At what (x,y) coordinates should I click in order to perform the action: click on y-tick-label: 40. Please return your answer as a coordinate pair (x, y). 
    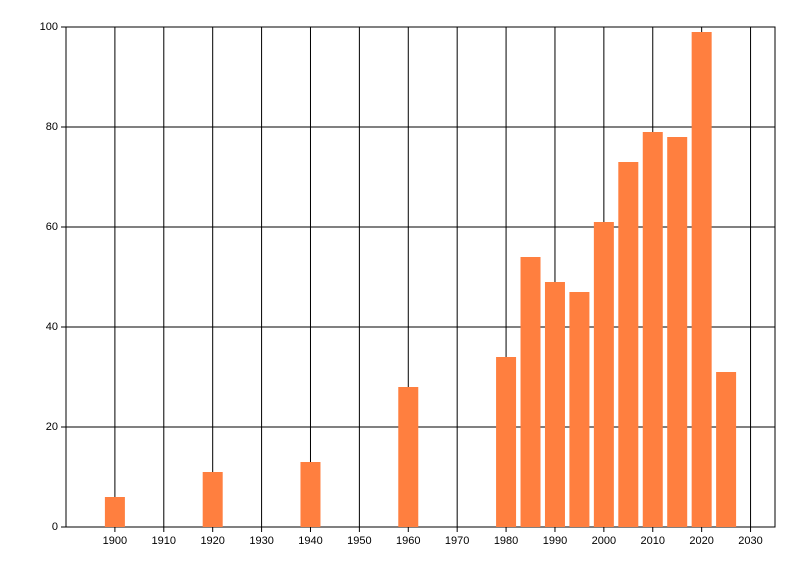
    Looking at the image, I should click on (52, 327).